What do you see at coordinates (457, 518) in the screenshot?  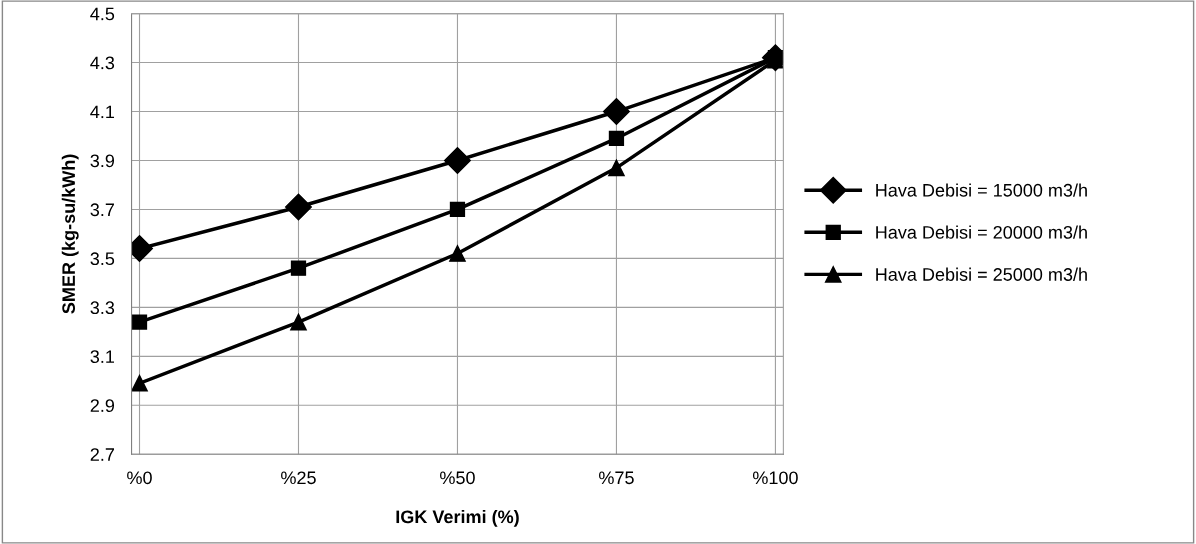 I see `x-axis-title: IGK Verimi (%)` at bounding box center [457, 518].